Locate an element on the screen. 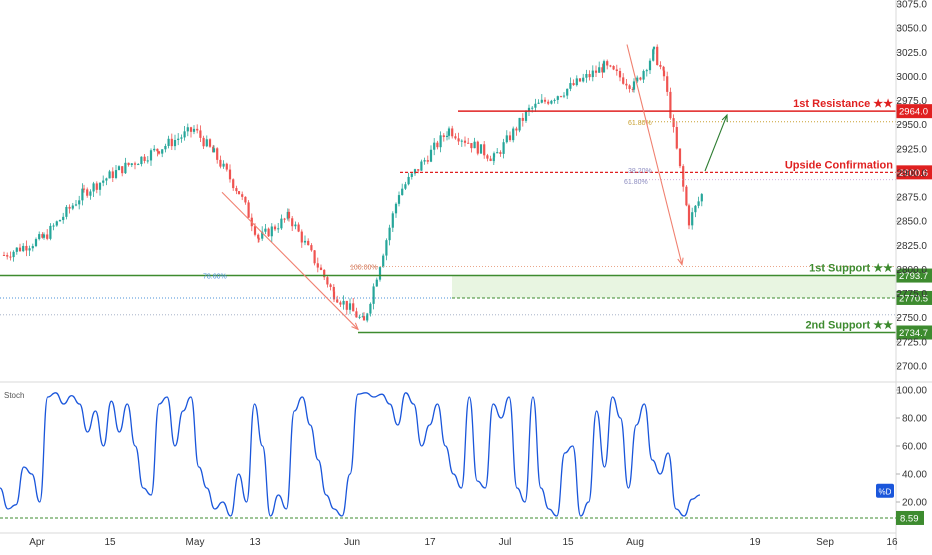  support2-tag-value: 2734.7 is located at coordinates (913, 333).